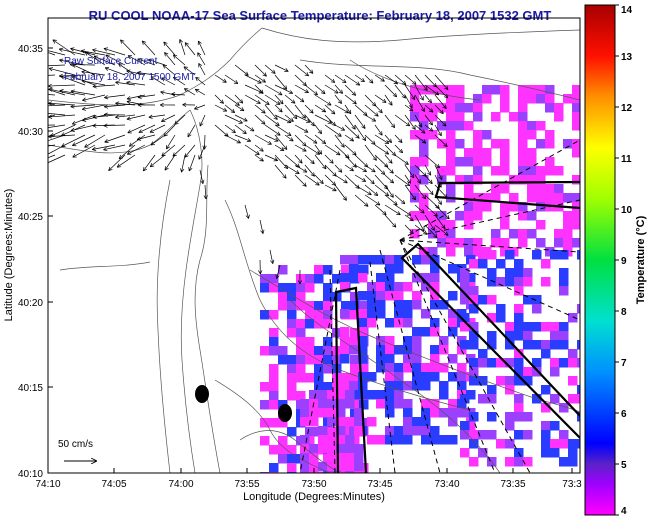 The image size is (651, 519). What do you see at coordinates (379, 484) in the screenshot?
I see `x-tick-label: 73:45` at bounding box center [379, 484].